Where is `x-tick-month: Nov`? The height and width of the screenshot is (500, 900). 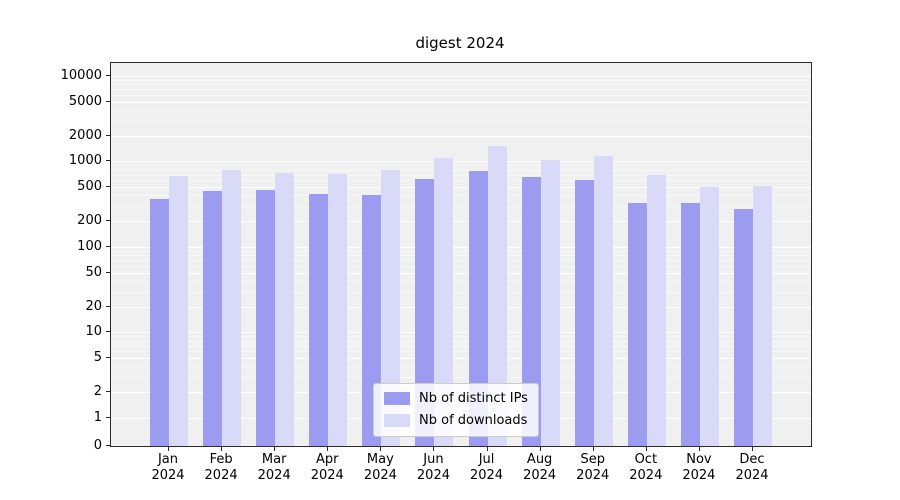 x-tick-month: Nov is located at coordinates (699, 459).